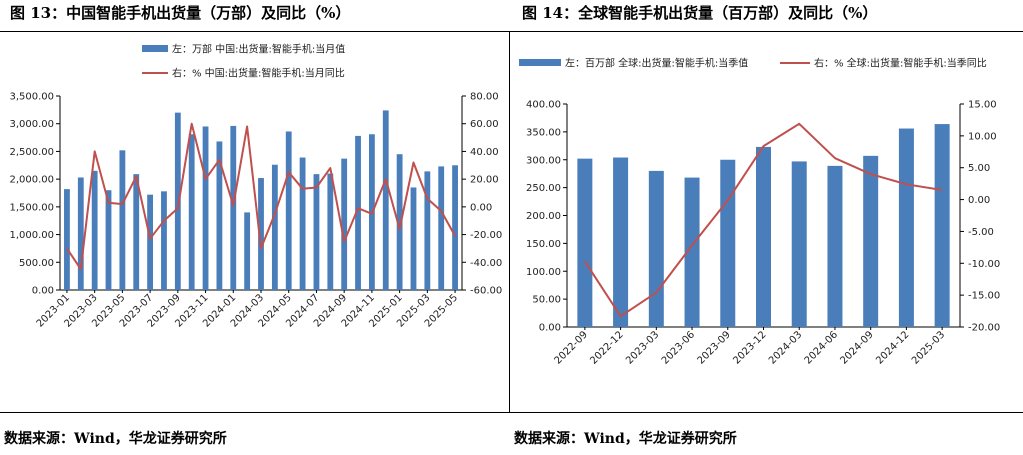  I want to click on chart1-right-tick-label: -60.00, so click(486, 291).